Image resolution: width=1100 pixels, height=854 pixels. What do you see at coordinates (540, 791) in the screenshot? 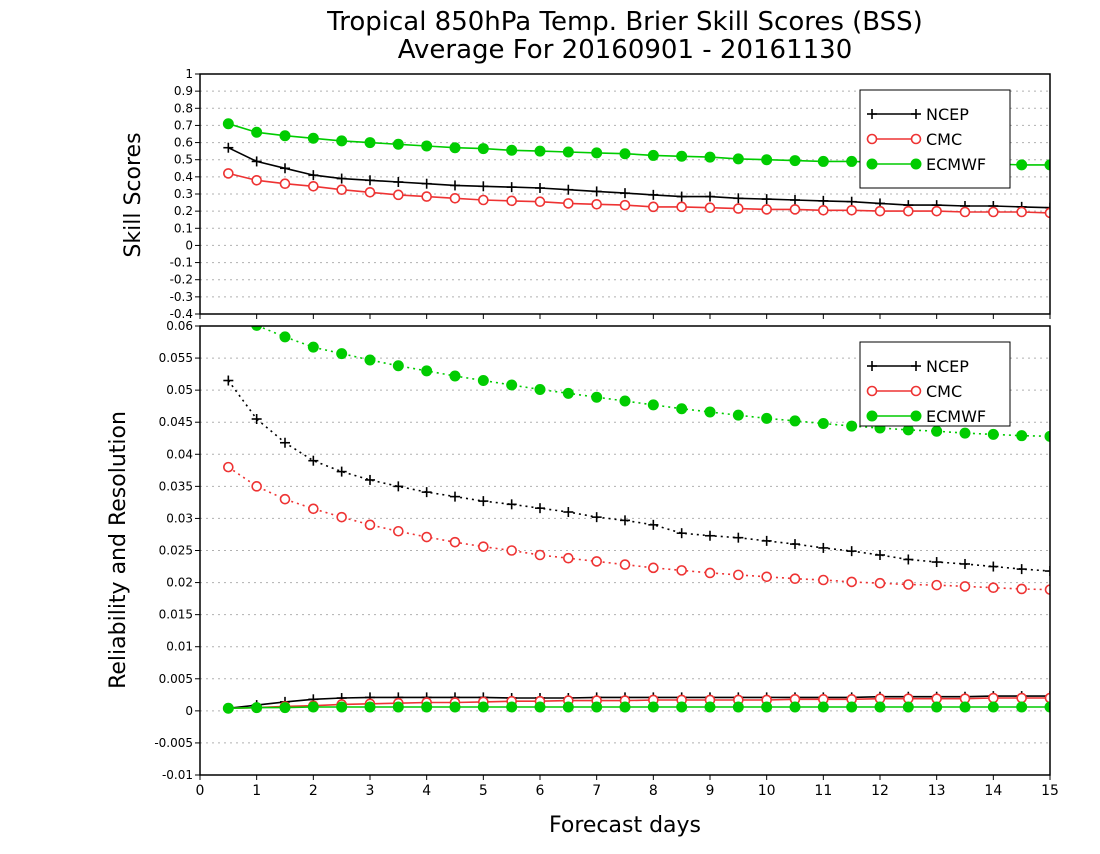
I see `x-tick-label: 6` at bounding box center [540, 791].